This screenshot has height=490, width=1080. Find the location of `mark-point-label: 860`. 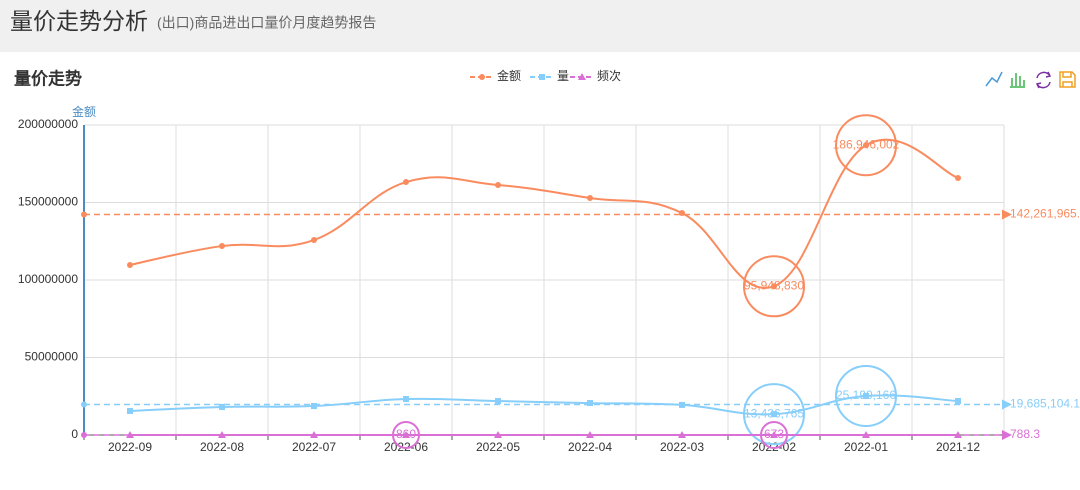

mark-point-label: 860 is located at coordinates (406, 434).